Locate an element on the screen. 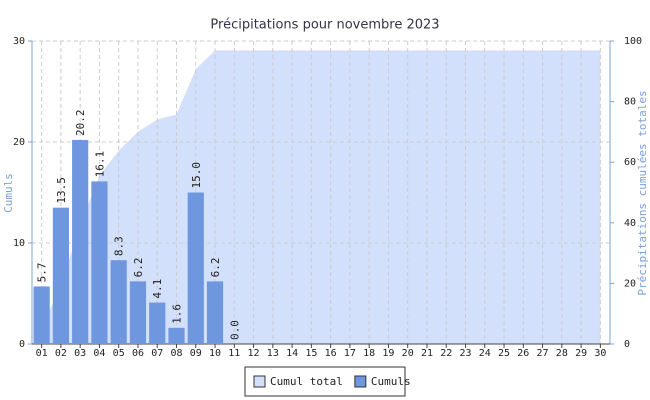 The width and height of the screenshot is (650, 400). x-tick-label: 24 is located at coordinates (485, 353).